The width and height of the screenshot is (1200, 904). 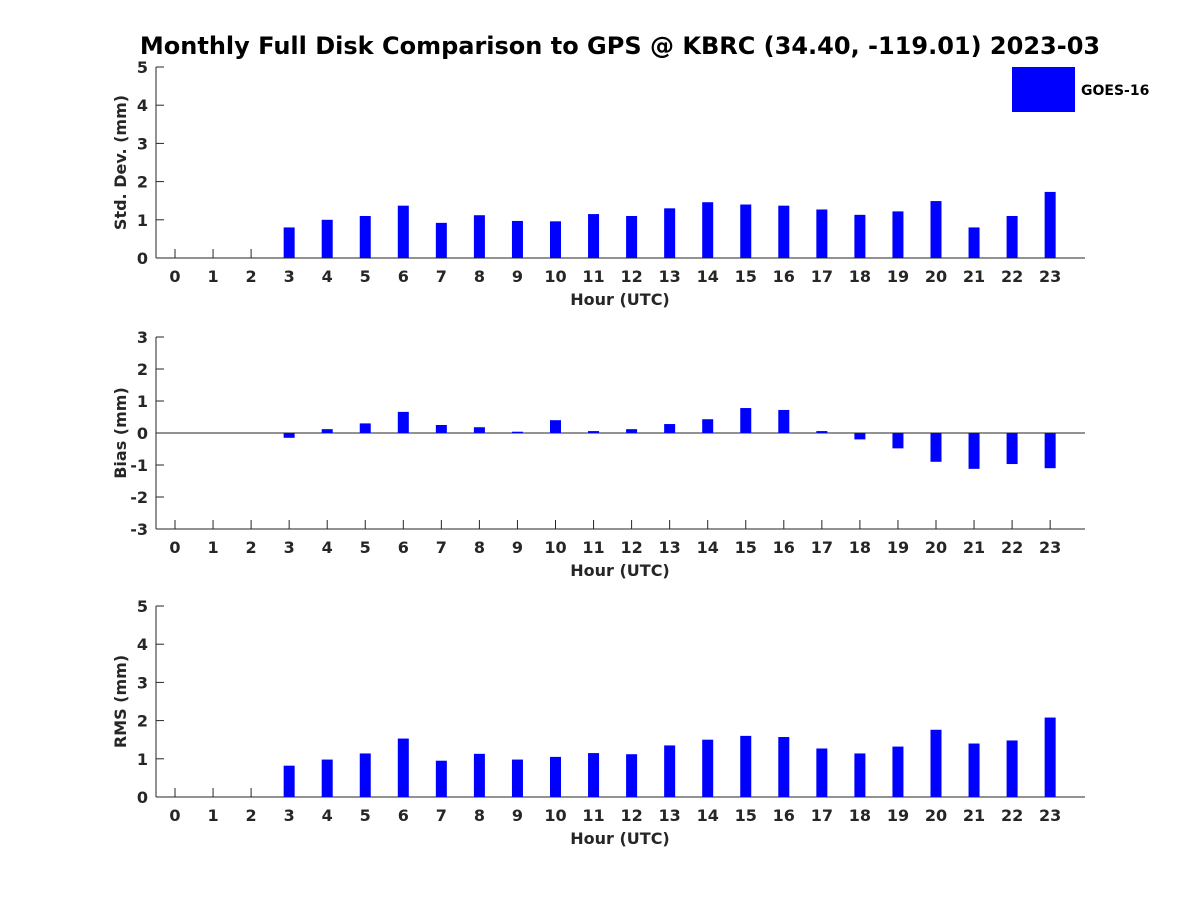 What do you see at coordinates (120, 433) in the screenshot?
I see `y-axis-label: Bias (mm)` at bounding box center [120, 433].